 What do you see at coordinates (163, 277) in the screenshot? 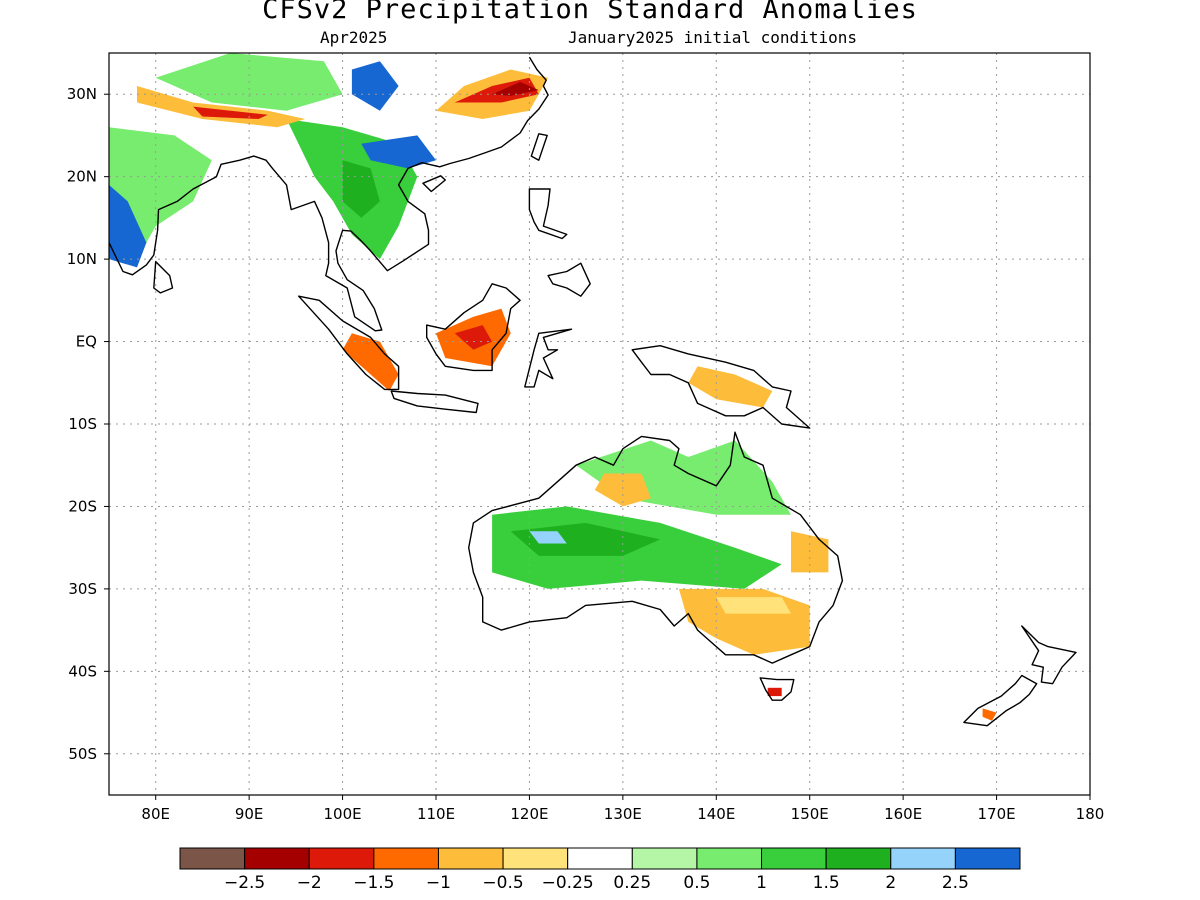
I see `sri-lanka-coast` at bounding box center [163, 277].